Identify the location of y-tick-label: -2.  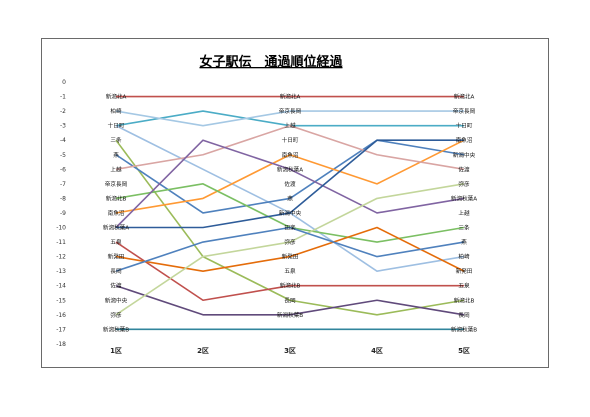
(63, 111).